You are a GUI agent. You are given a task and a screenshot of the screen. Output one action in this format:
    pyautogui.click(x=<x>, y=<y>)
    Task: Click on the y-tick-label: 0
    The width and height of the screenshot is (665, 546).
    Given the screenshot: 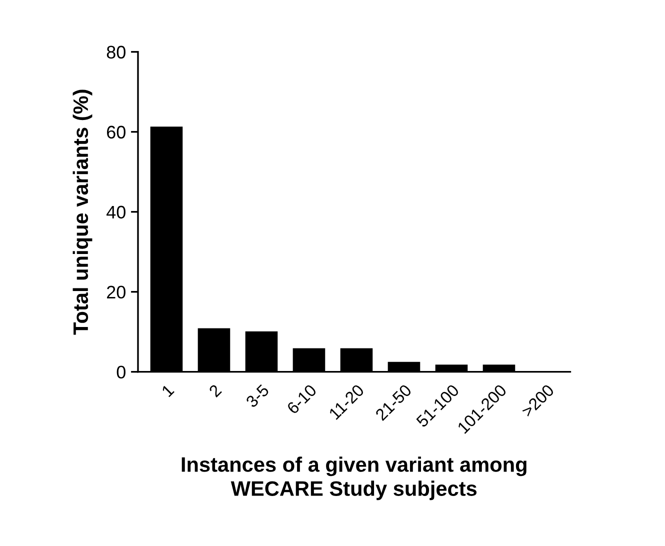 What is the action you would take?
    pyautogui.click(x=121, y=372)
    